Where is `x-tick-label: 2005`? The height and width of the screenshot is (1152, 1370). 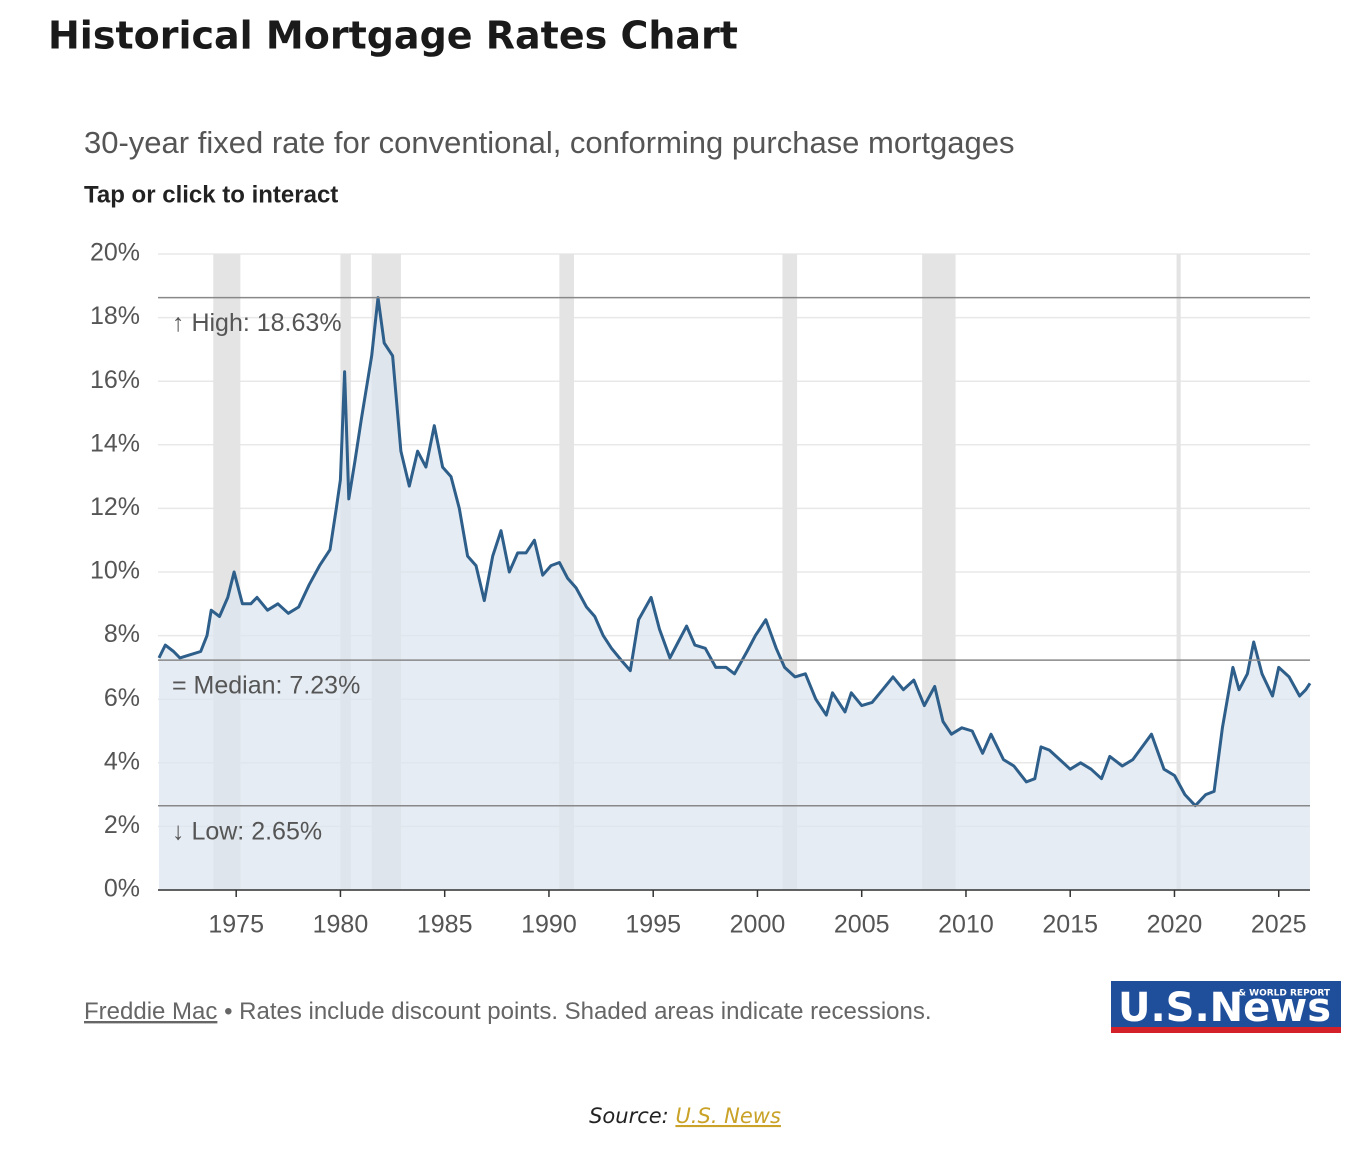
x-tick-label: 2005 is located at coordinates (862, 925).